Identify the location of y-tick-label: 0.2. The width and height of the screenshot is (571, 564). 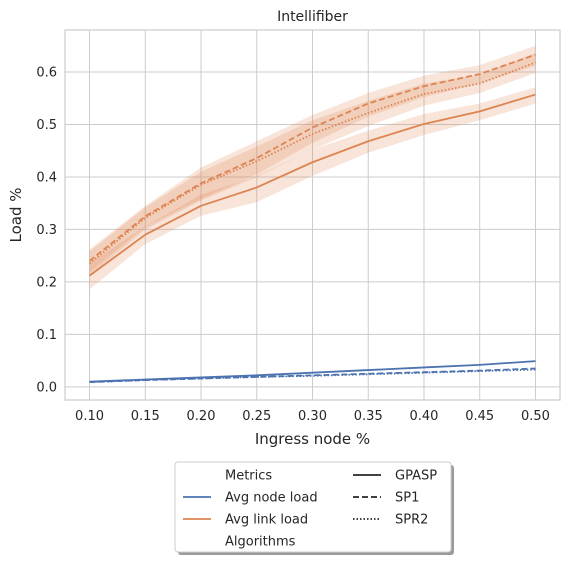
(46, 282).